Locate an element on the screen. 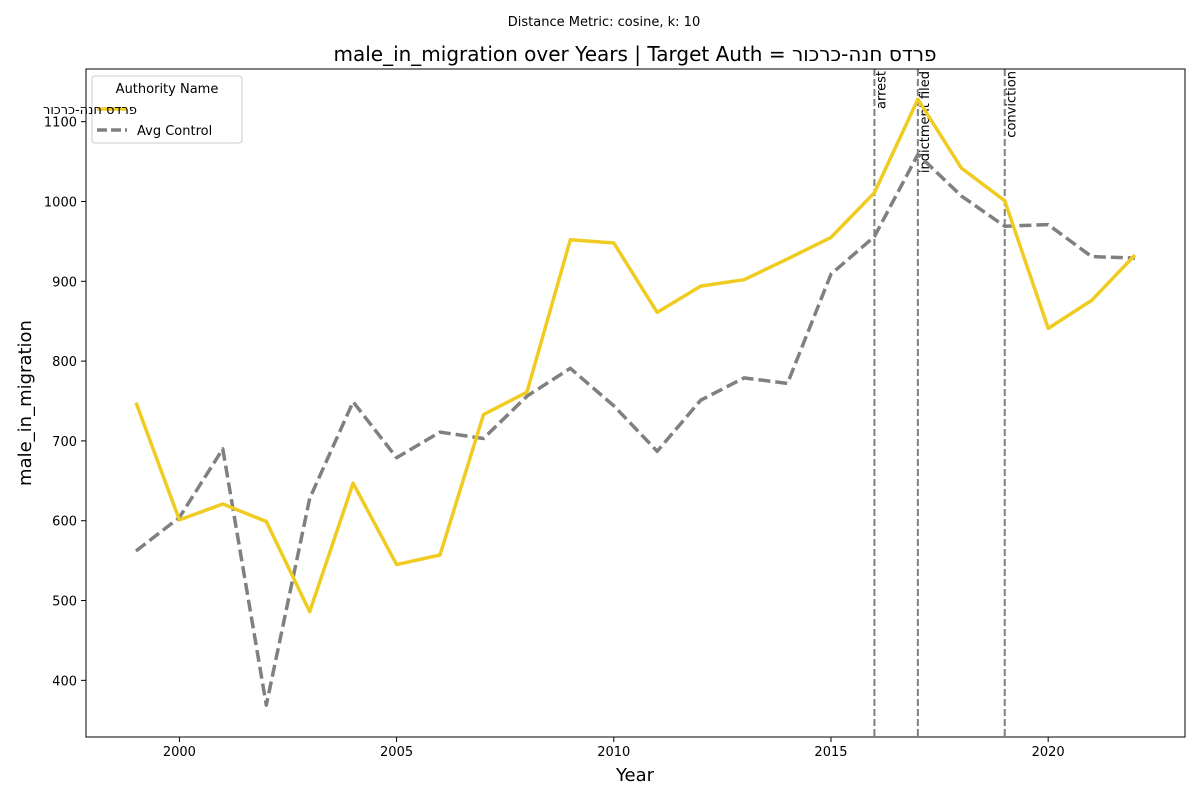 Image resolution: width=1200 pixels, height=800 pixels. y-axis: 400 500 600 700 800 900 1000 1100 is located at coordinates (65, 402).